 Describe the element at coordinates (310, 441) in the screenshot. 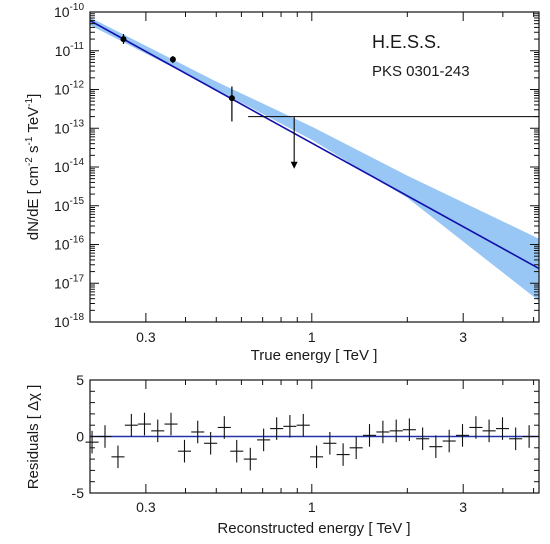

I see `residual-points-layer` at that location.